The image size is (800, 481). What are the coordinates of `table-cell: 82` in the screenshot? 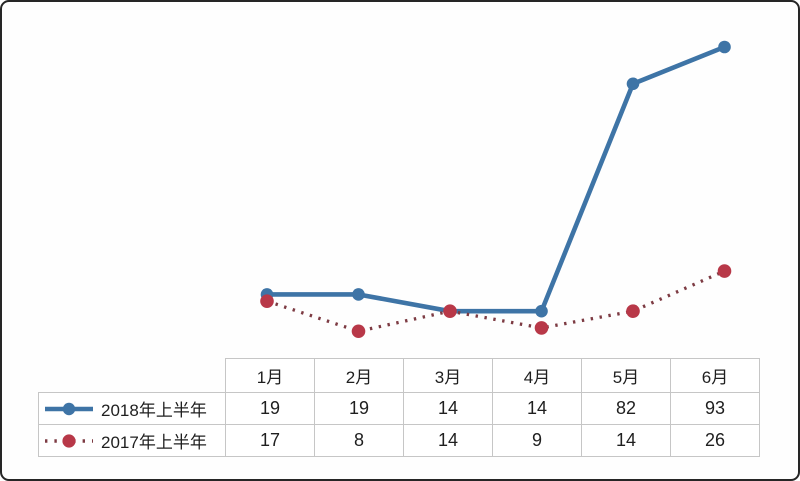 It's located at (626, 408).